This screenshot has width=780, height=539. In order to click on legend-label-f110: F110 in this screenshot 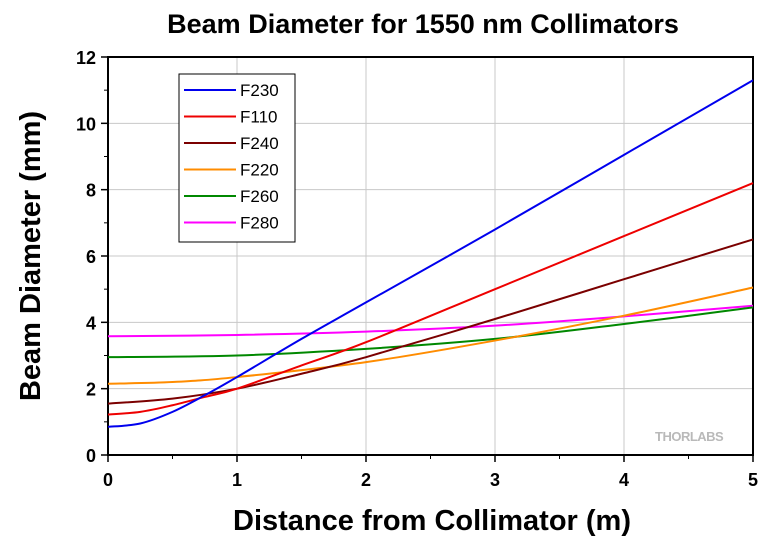, I will do `click(259, 117)`.